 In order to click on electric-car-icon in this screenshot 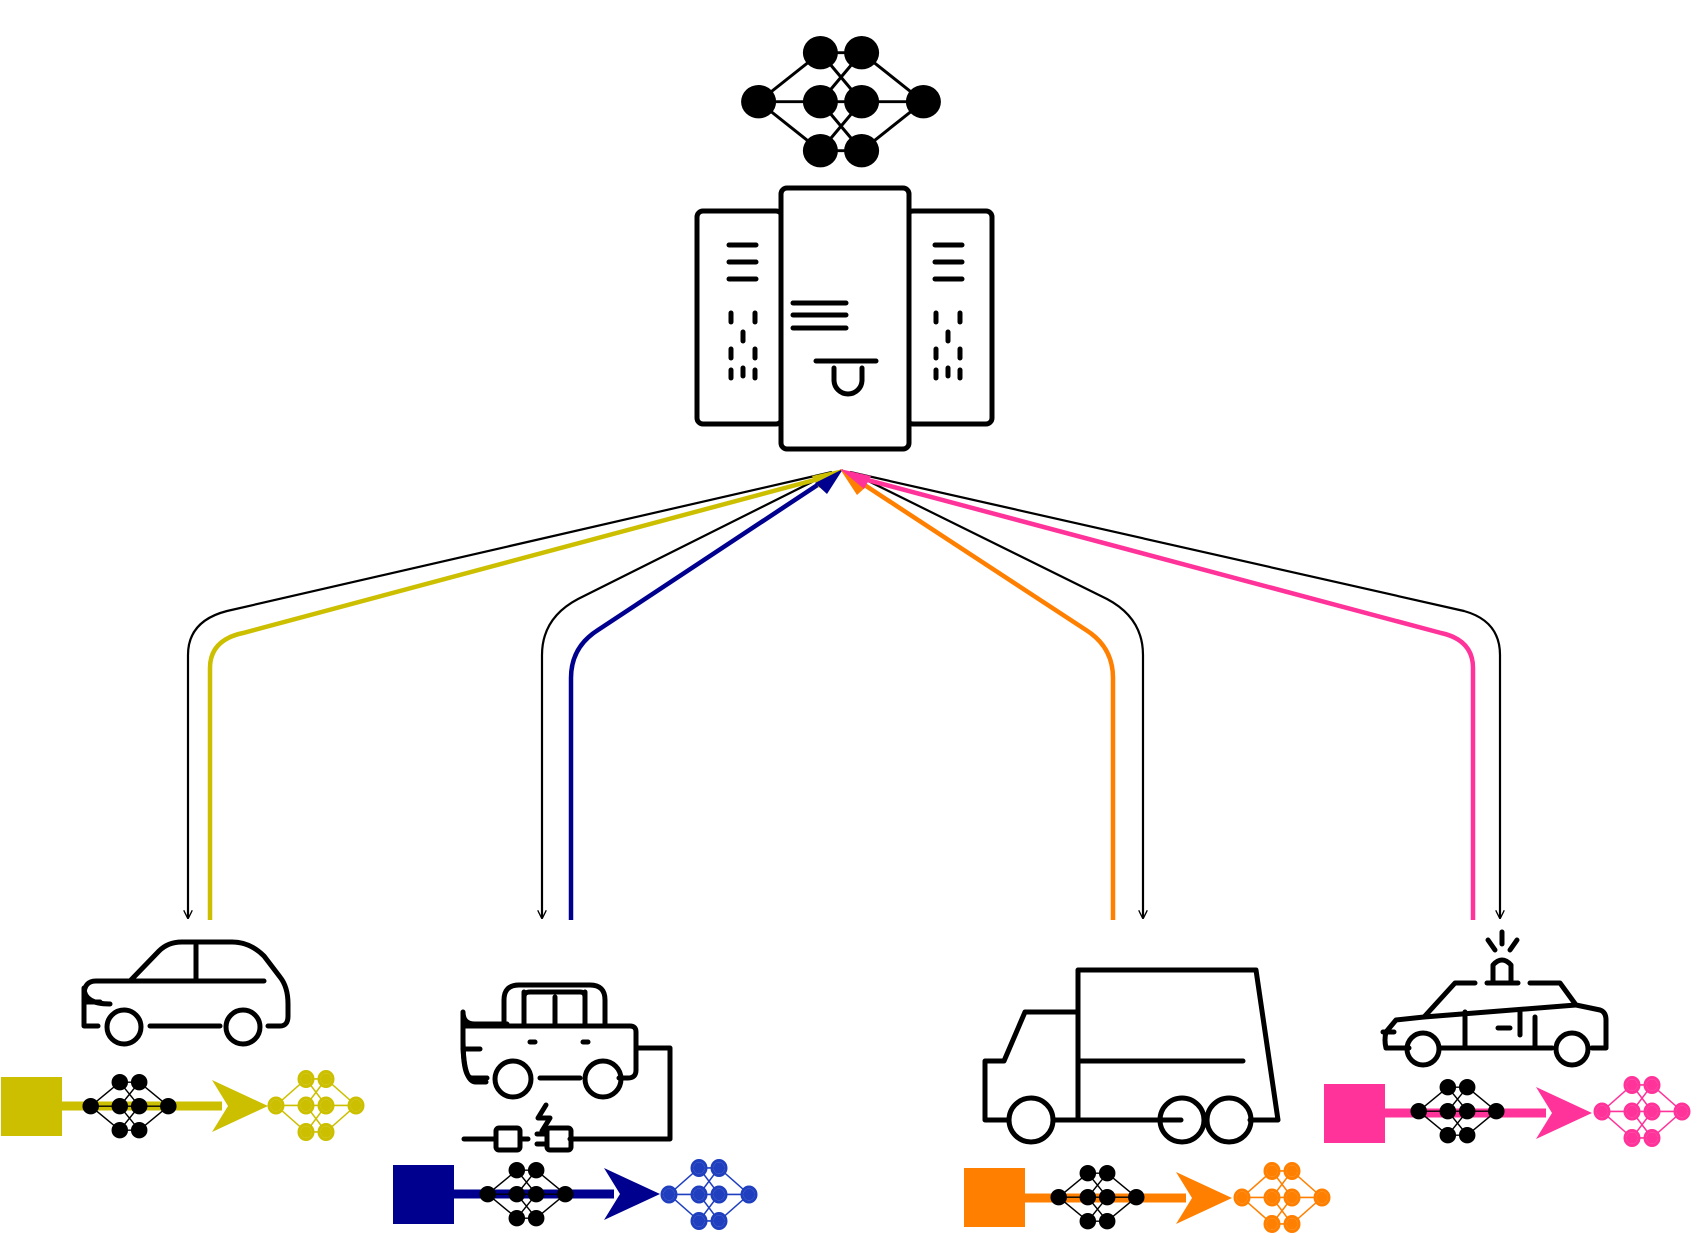, I will do `click(566, 1067)`.